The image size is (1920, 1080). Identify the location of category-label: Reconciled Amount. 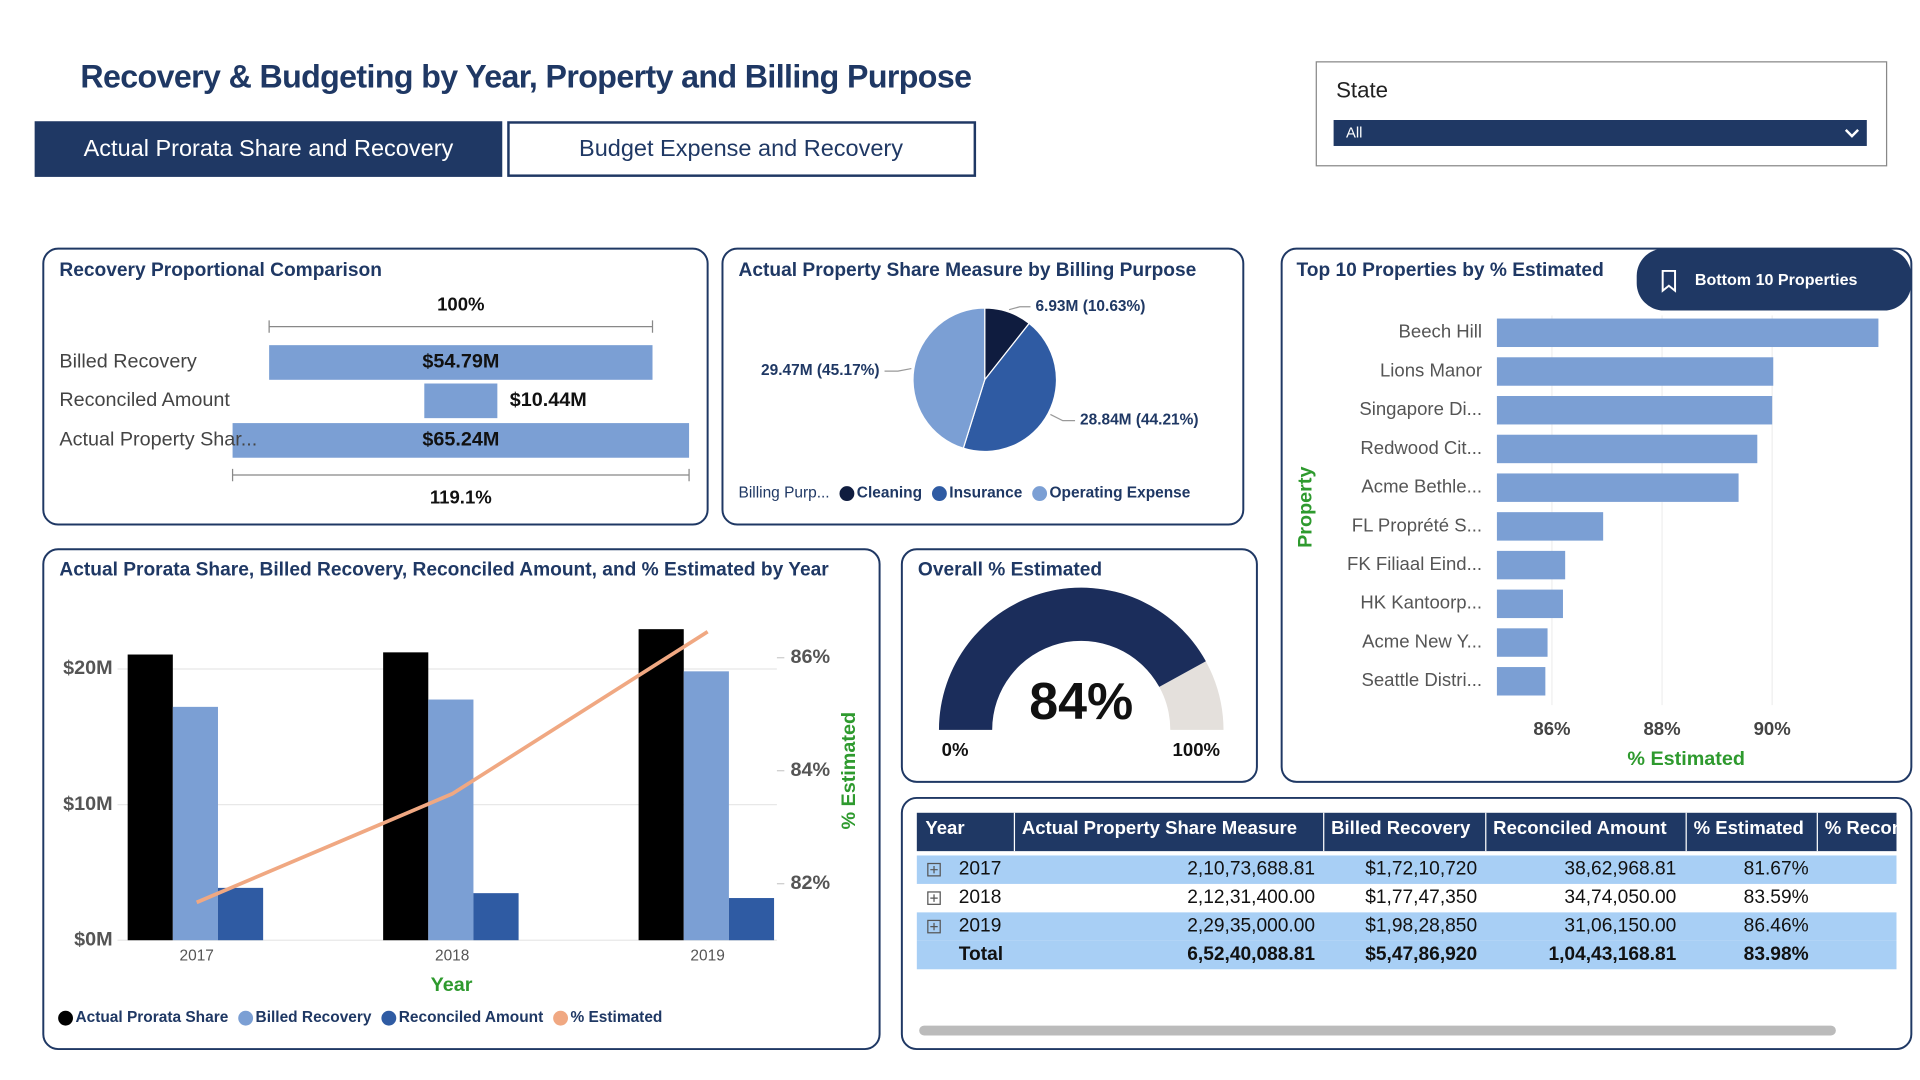
(144, 400).